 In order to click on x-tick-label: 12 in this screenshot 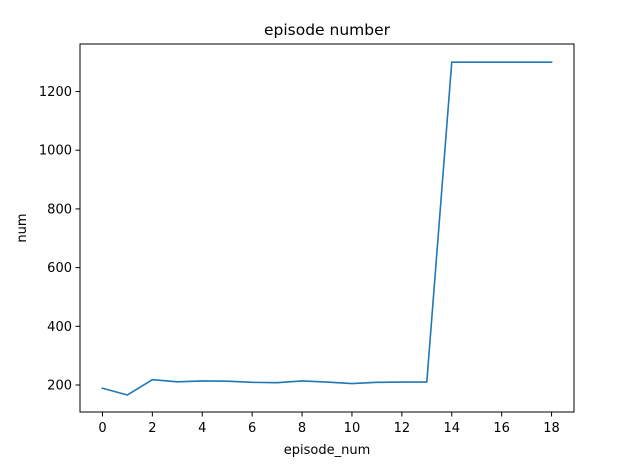, I will do `click(402, 428)`.